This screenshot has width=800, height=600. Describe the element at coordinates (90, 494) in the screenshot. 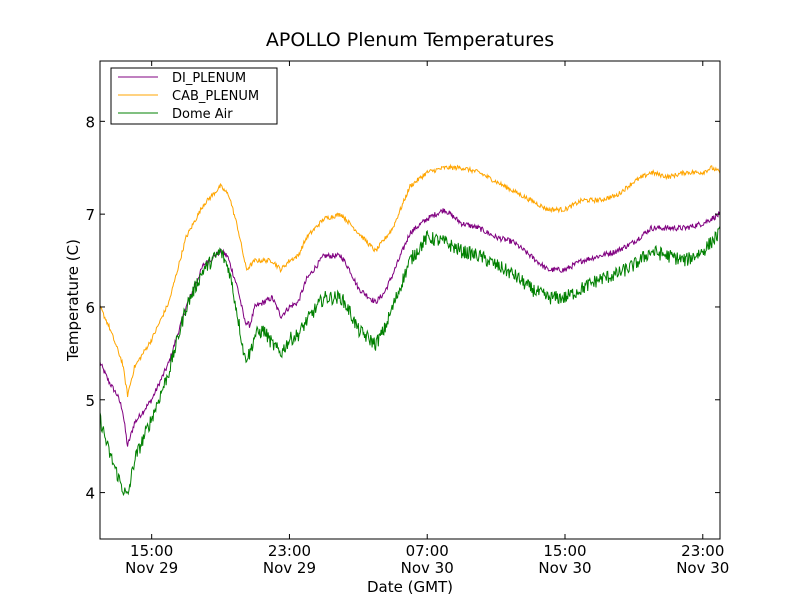

I see `y-tick-label: 4` at that location.